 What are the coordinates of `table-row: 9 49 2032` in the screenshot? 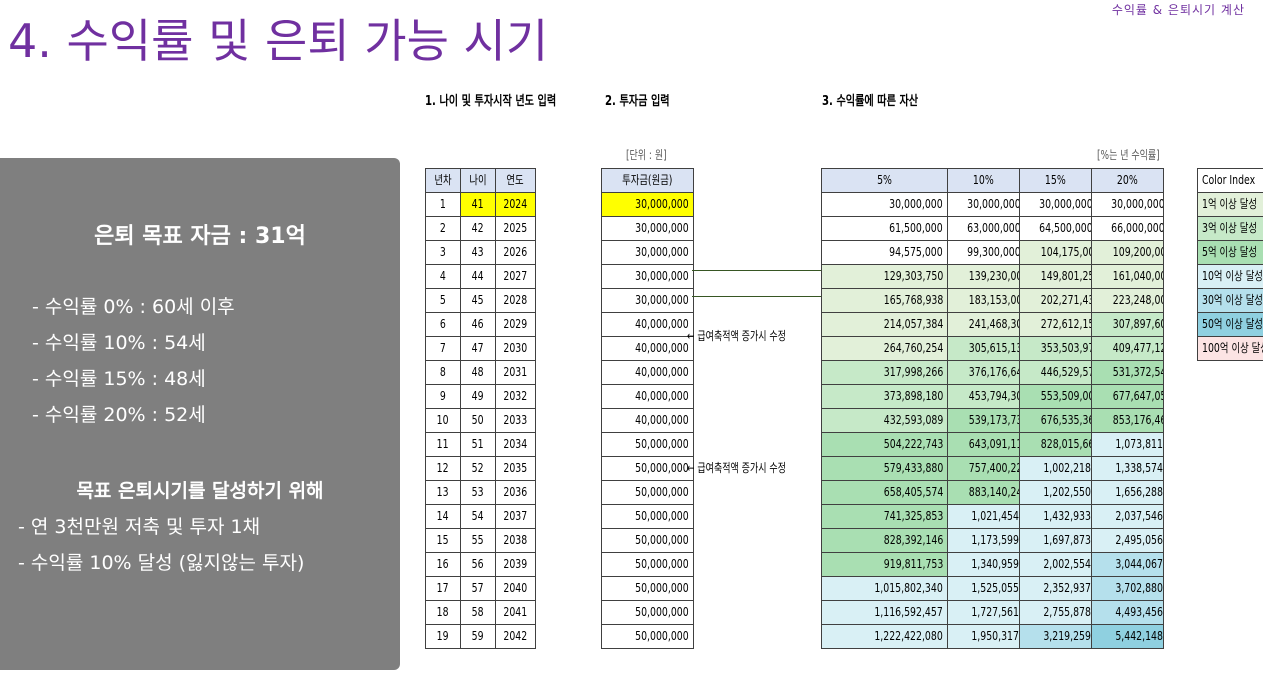 It's located at (480, 396).